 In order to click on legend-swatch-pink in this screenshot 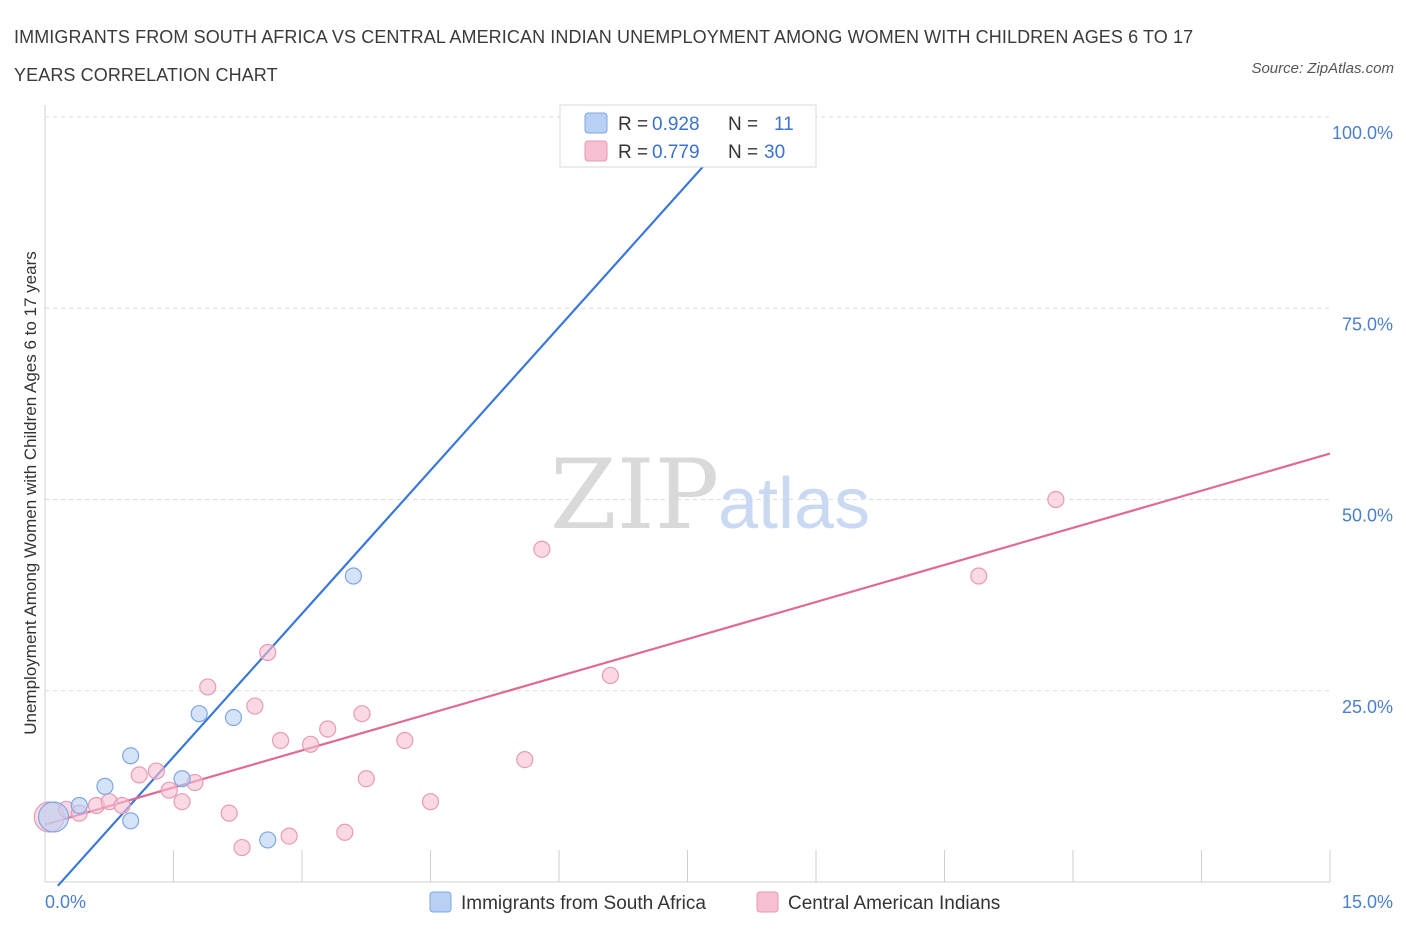, I will do `click(596, 151)`.